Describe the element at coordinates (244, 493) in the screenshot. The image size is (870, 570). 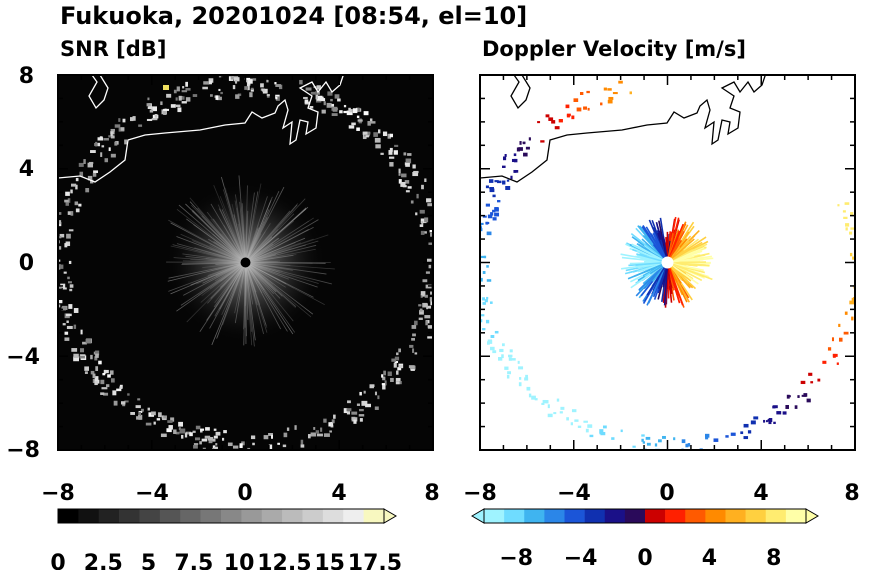
I see `snr-xtick-label: 0` at that location.